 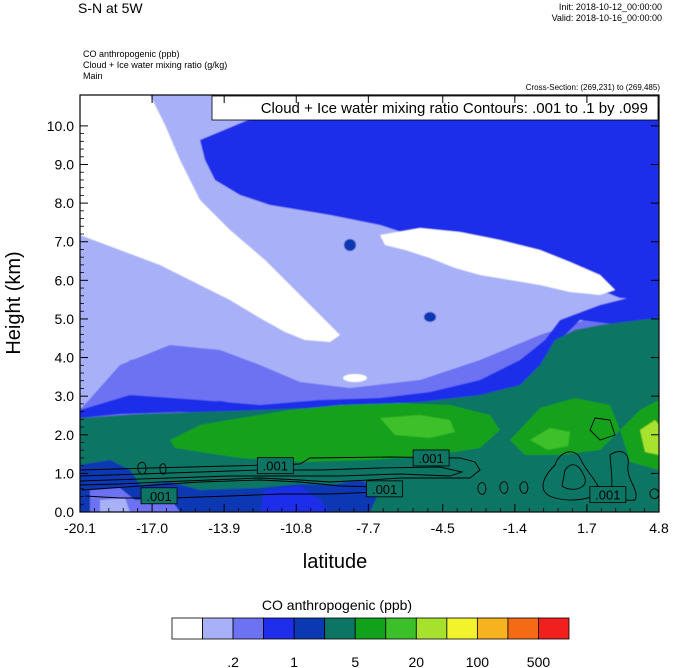 What do you see at coordinates (539, 661) in the screenshot?
I see `colorbar-label: 500` at bounding box center [539, 661].